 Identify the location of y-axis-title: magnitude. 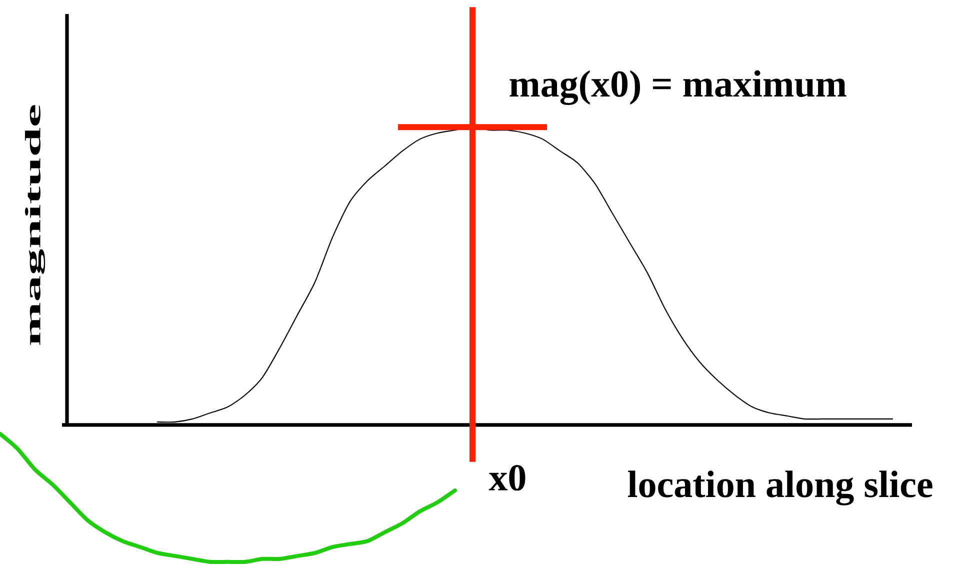
(35, 225).